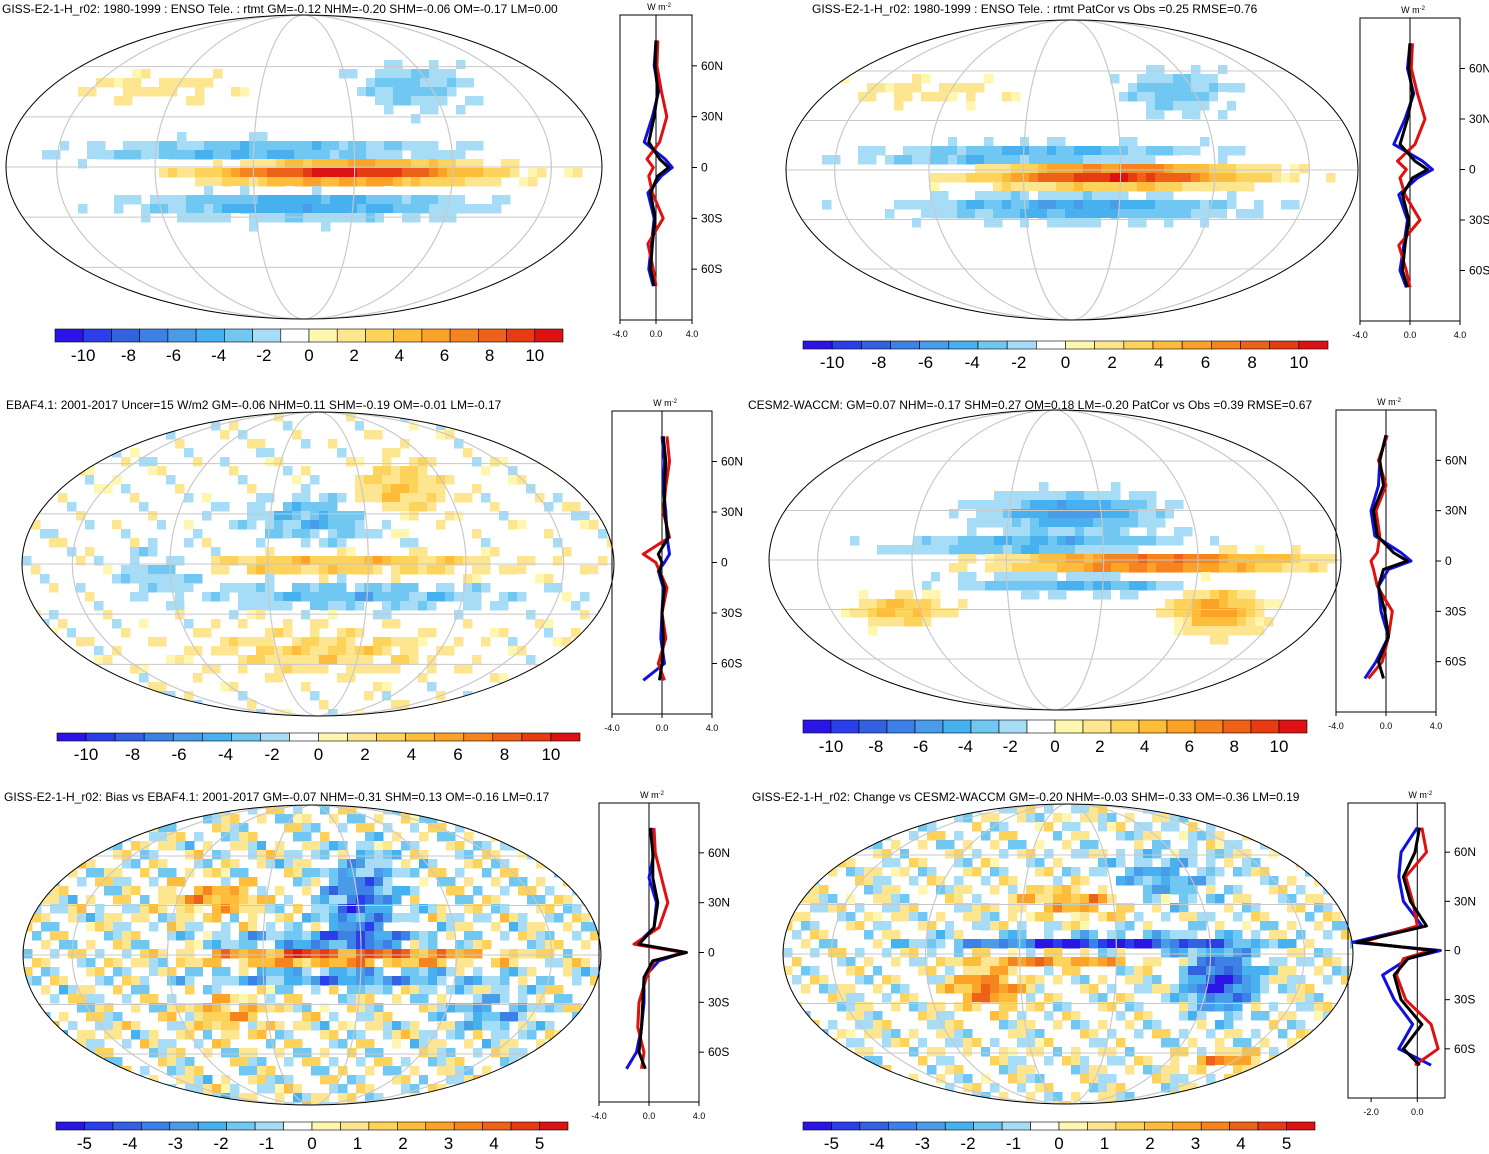  I want to click on lat-tick-label: 30S, so click(711, 218).